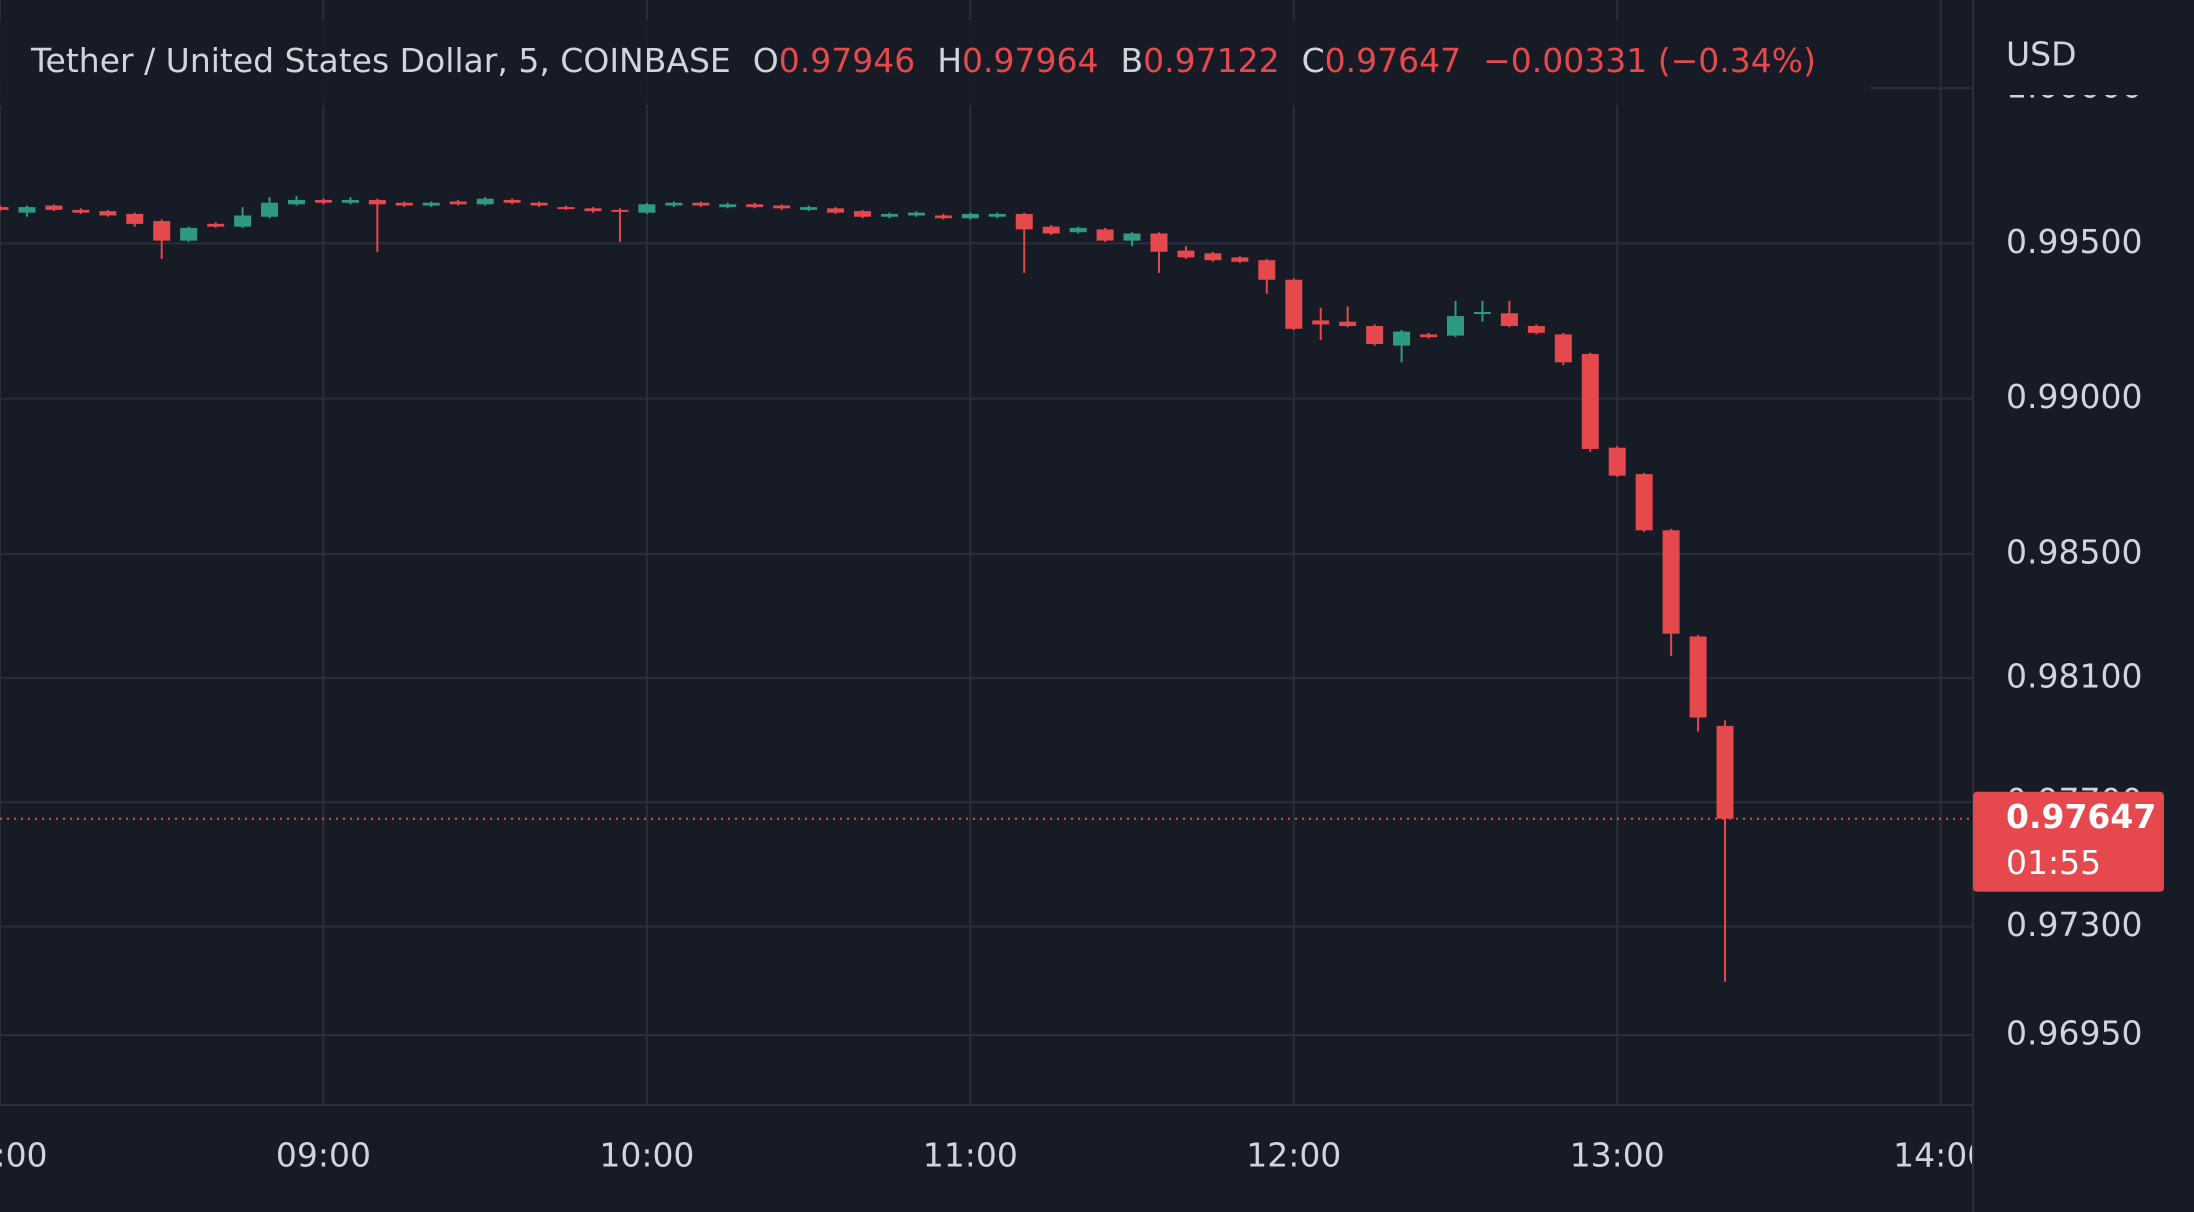 The height and width of the screenshot is (1212, 2194). Describe the element at coordinates (2074, 396) in the screenshot. I see `y-tick-label: 0.99000` at that location.